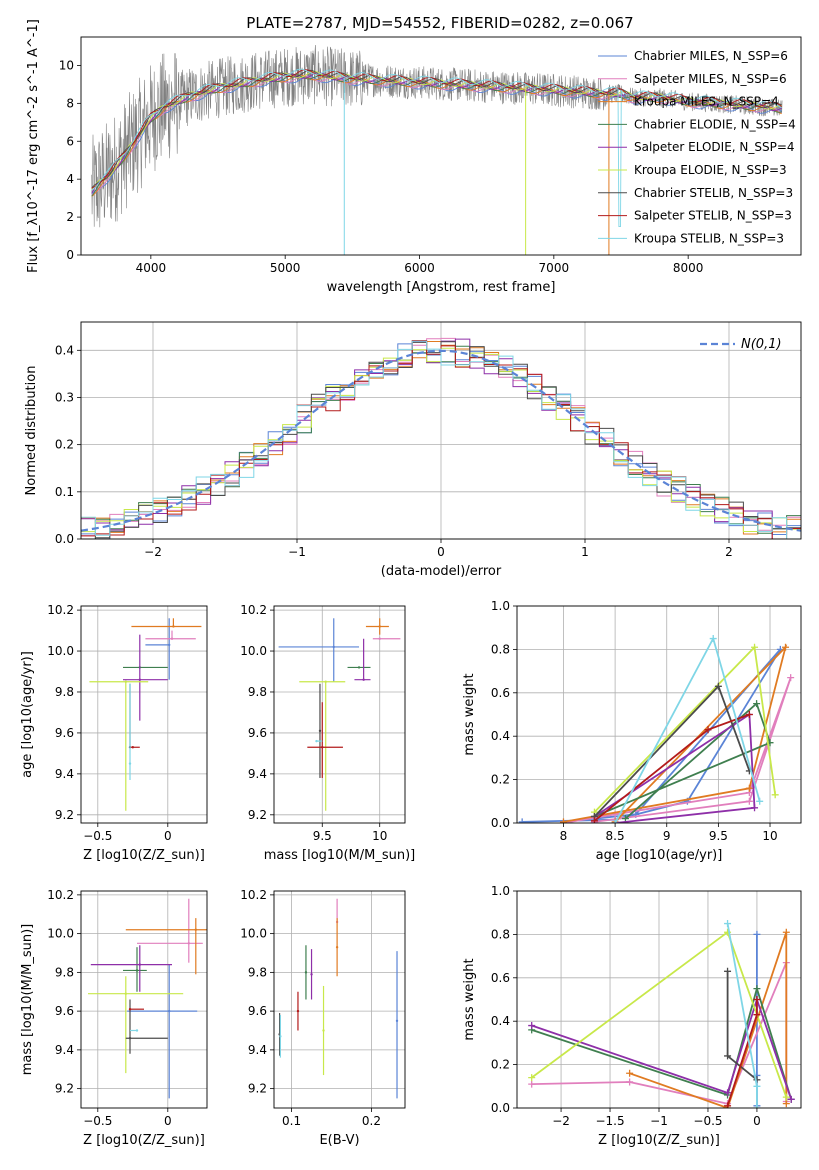 The height and width of the screenshot is (1170, 819). Describe the element at coordinates (436, 129) in the screenshot. I see `model-line-chabrier_stelib` at that location.